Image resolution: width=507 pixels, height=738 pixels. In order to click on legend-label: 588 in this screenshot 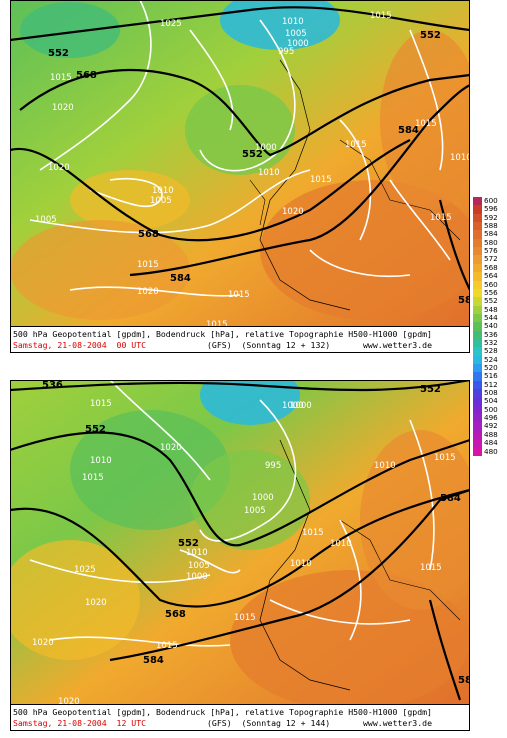, I will do `click(491, 226)`.